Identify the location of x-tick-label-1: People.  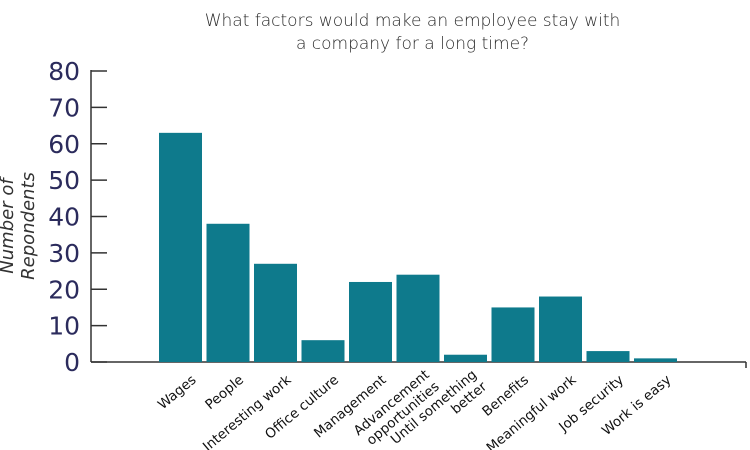
(224, 392).